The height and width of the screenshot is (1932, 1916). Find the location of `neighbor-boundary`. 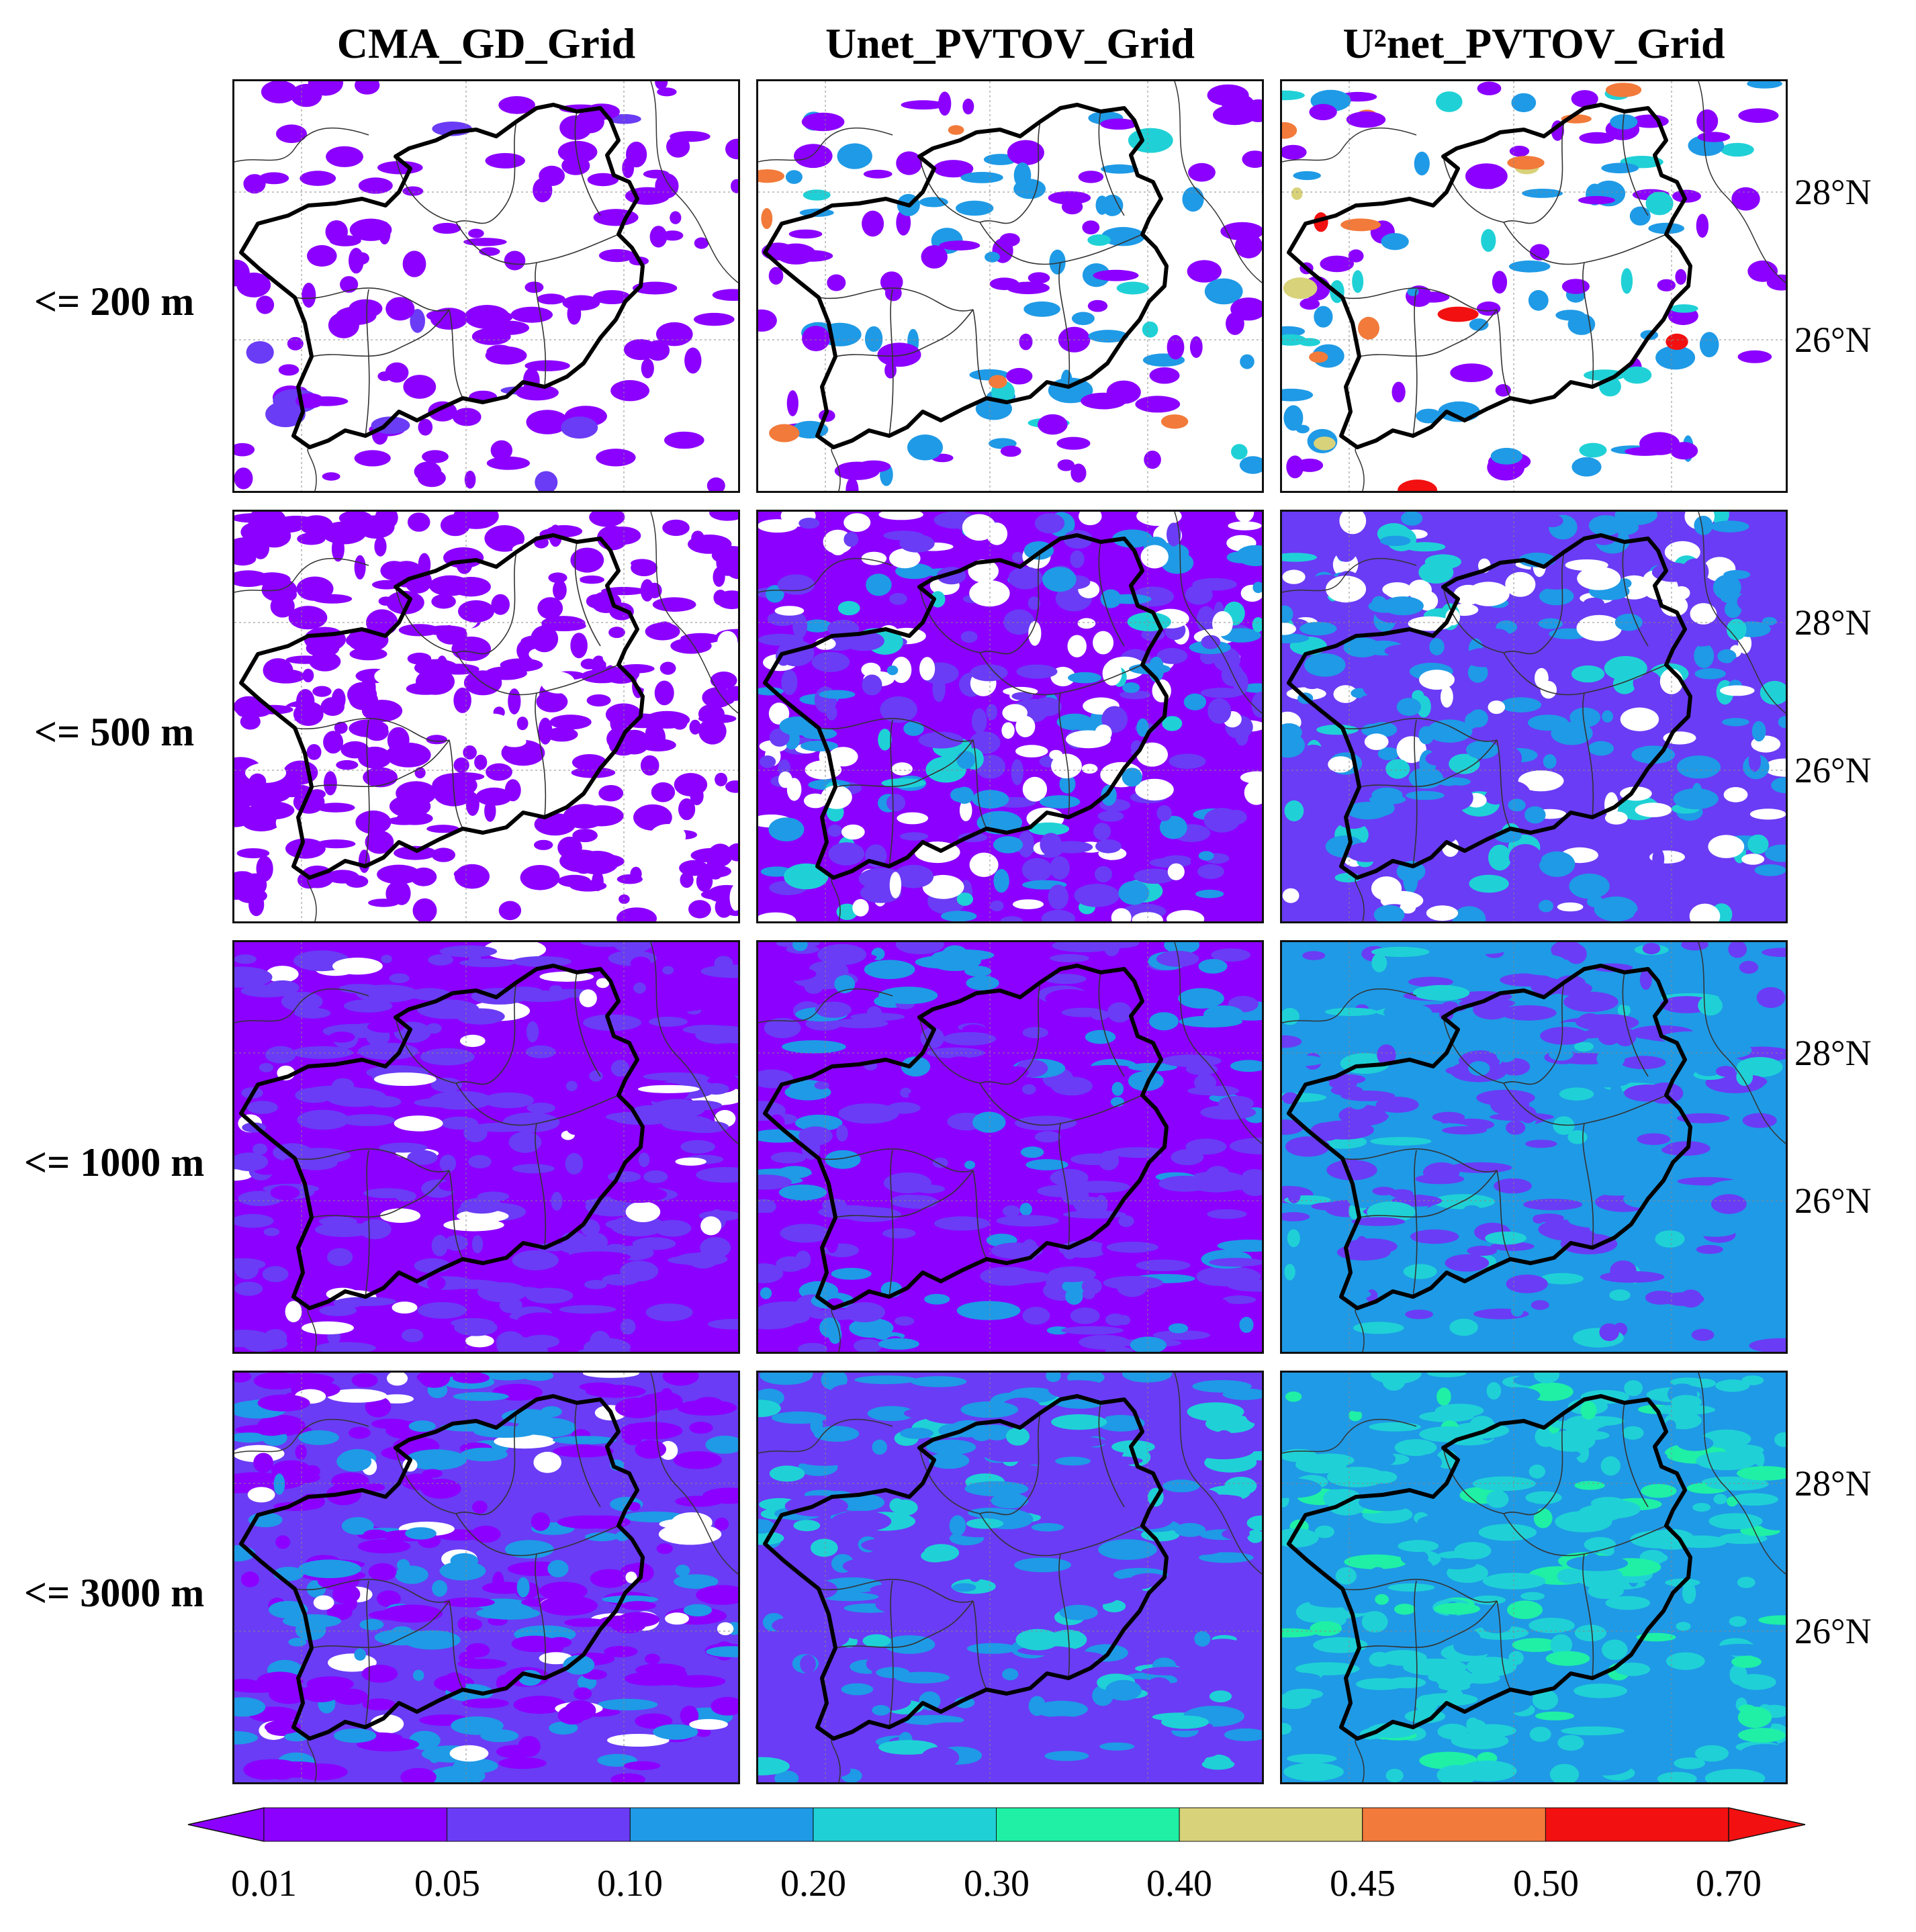

neighbor-boundary is located at coordinates (1349, 1436).